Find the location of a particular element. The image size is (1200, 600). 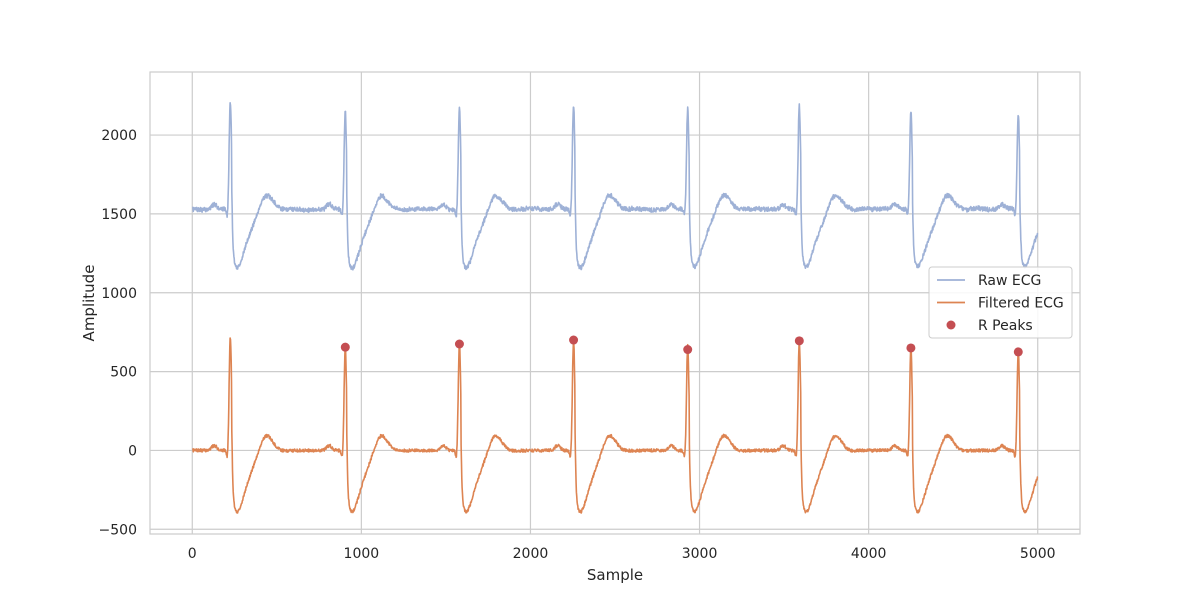

y-tick-label: 500 is located at coordinates (123, 373).